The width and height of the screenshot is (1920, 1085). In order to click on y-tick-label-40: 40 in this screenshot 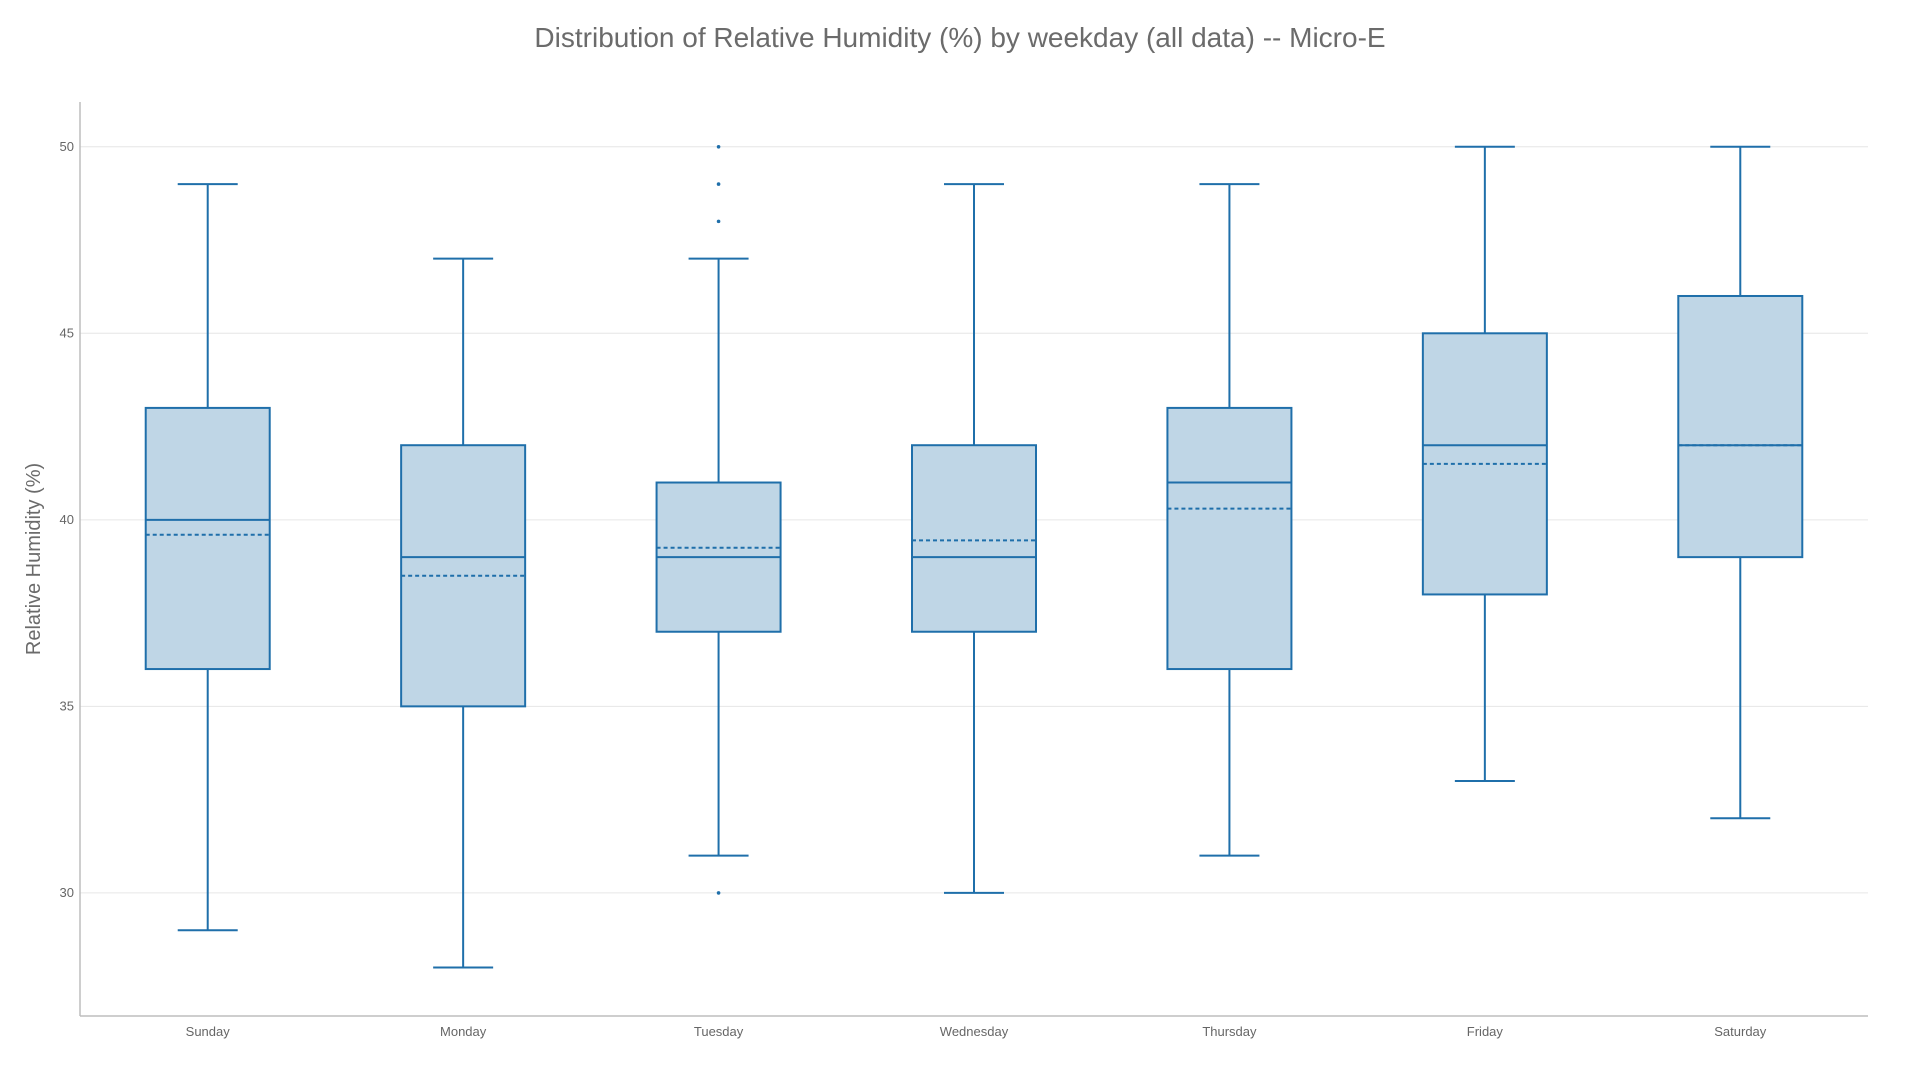, I will do `click(67, 519)`.